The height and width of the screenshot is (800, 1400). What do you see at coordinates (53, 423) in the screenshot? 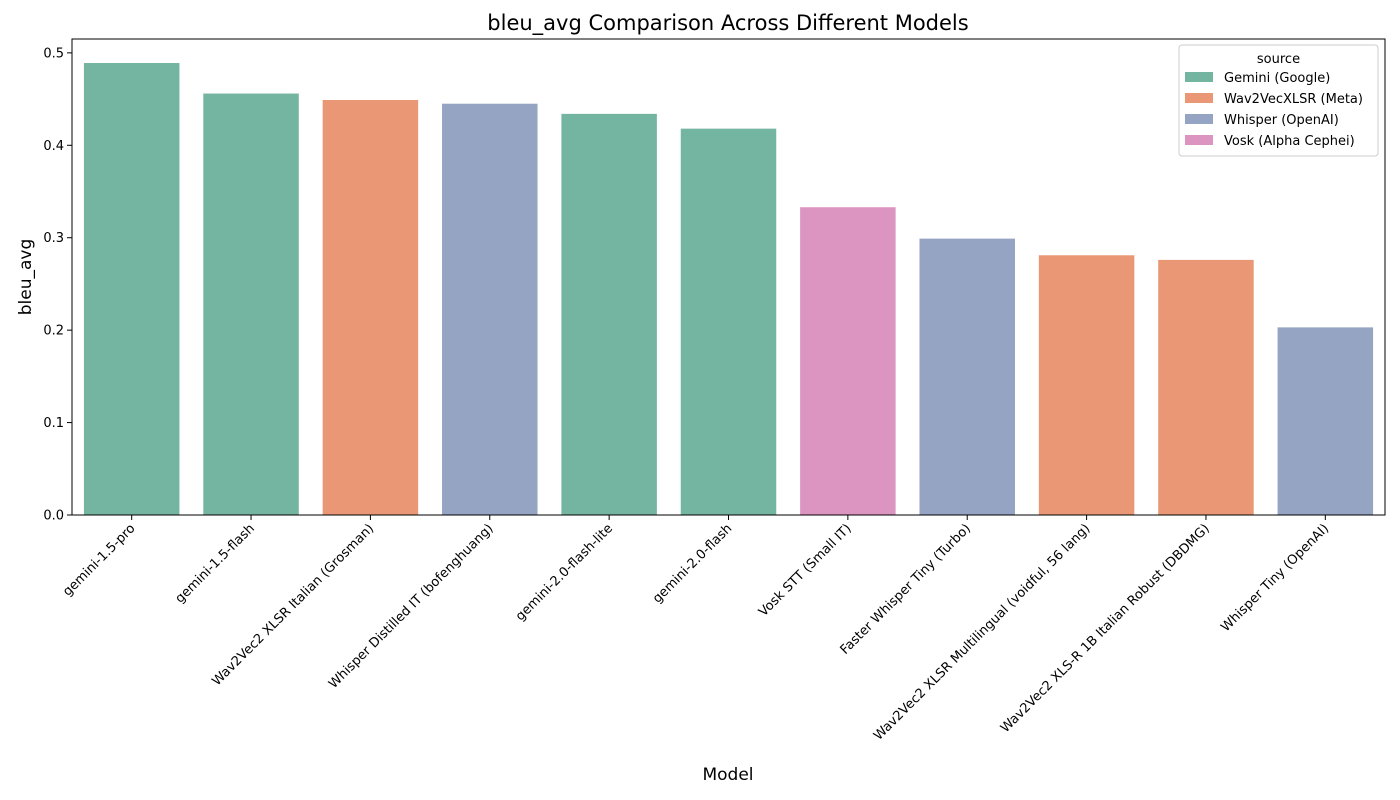
I see `y-tick-label: 0.1` at bounding box center [53, 423].